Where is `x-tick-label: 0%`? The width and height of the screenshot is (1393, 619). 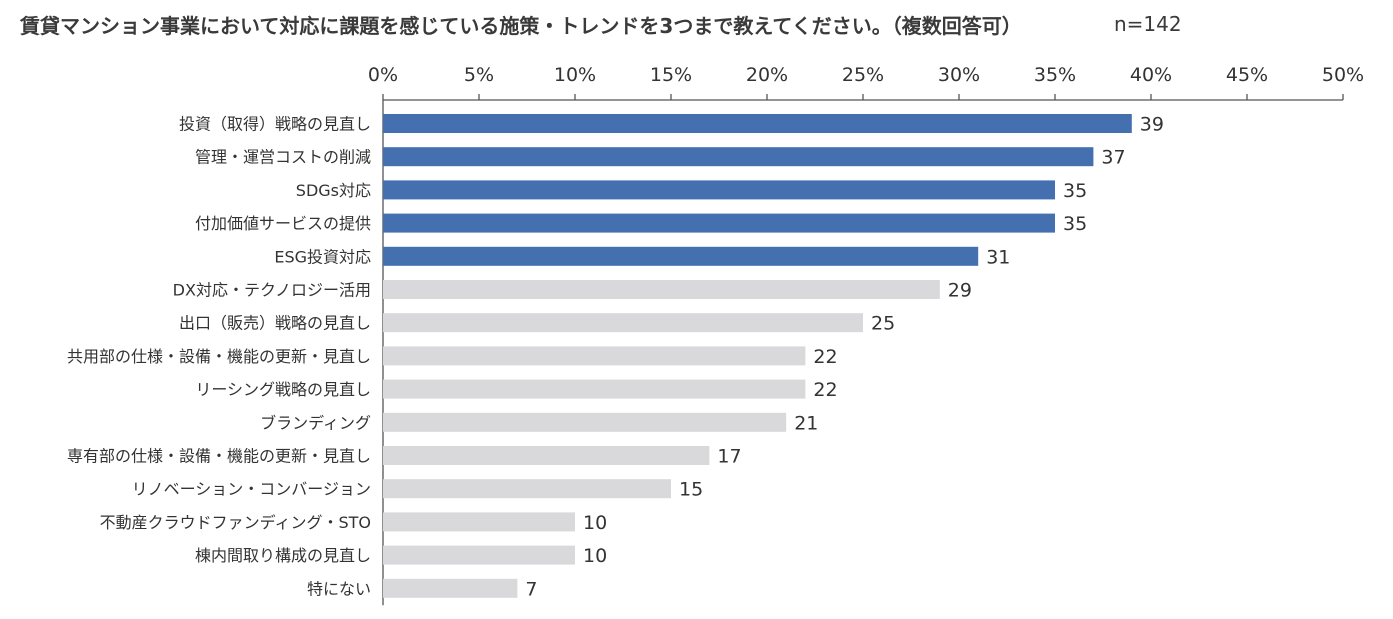 x-tick-label: 0% is located at coordinates (383, 75).